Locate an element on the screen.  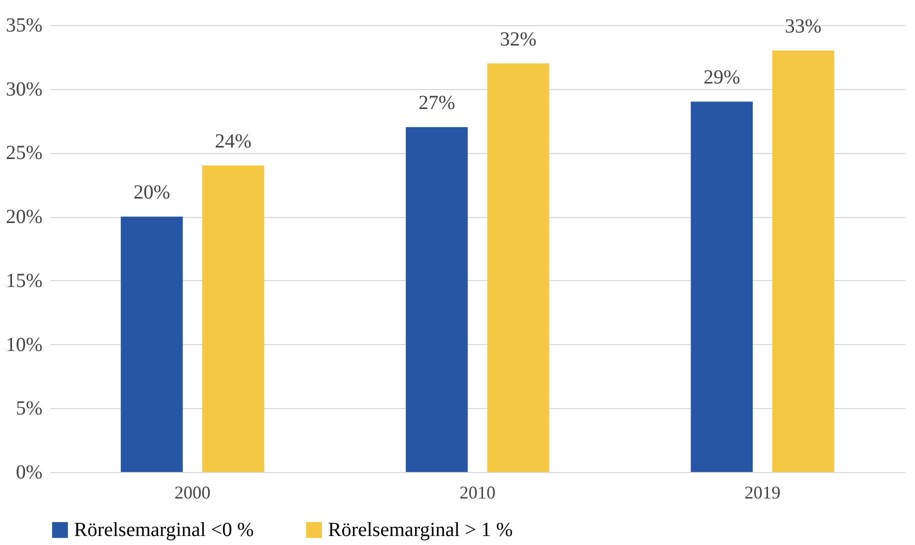
data-label: 24% is located at coordinates (233, 141).